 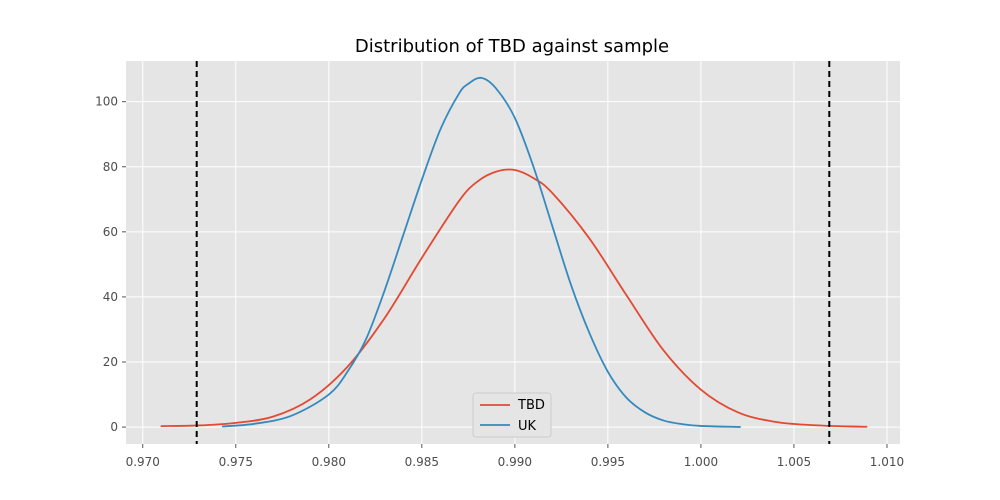 What do you see at coordinates (527, 426) in the screenshot?
I see `legend-label-uk: UK` at bounding box center [527, 426].